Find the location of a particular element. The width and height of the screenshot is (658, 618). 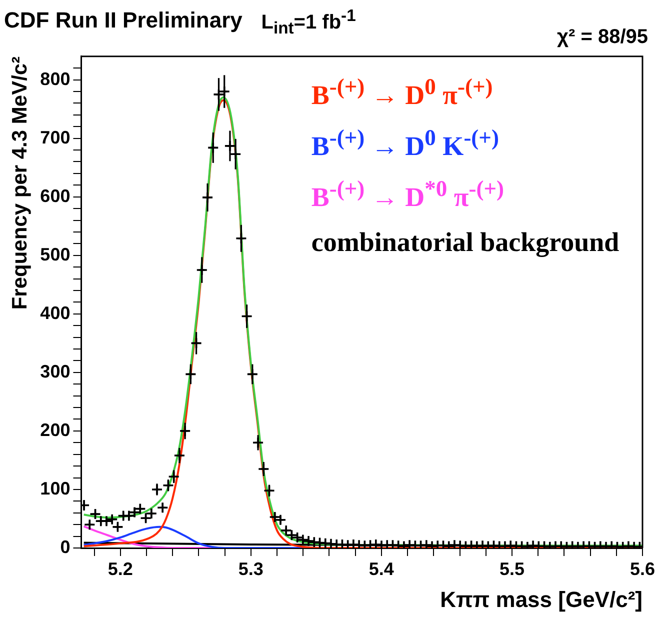

y-tick-label: 500 is located at coordinates (55, 254).